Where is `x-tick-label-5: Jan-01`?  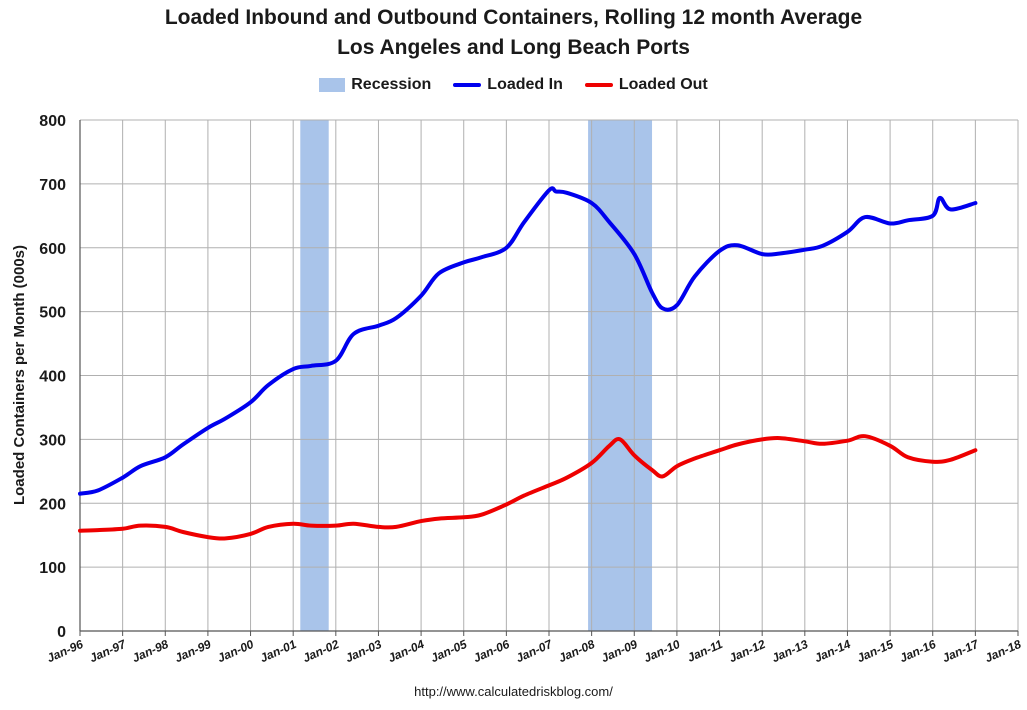 x-tick-label-5: Jan-01 is located at coordinates (278, 651).